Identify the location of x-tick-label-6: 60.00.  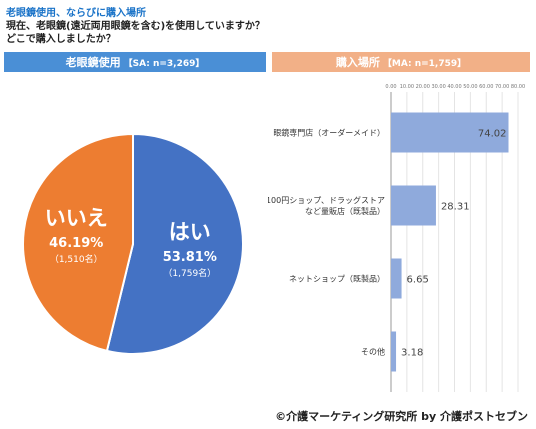
(486, 87).